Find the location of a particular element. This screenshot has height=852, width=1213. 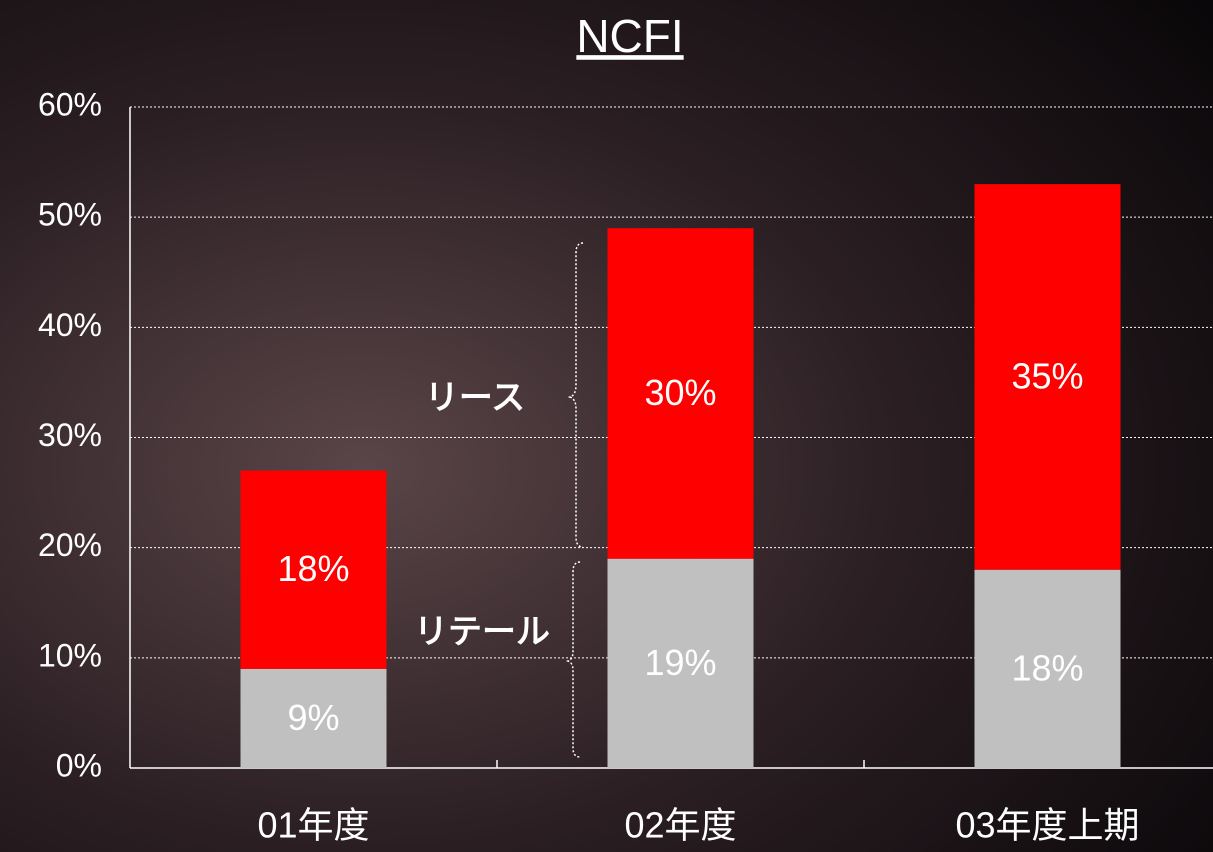

retail-brace is located at coordinates (573, 659).